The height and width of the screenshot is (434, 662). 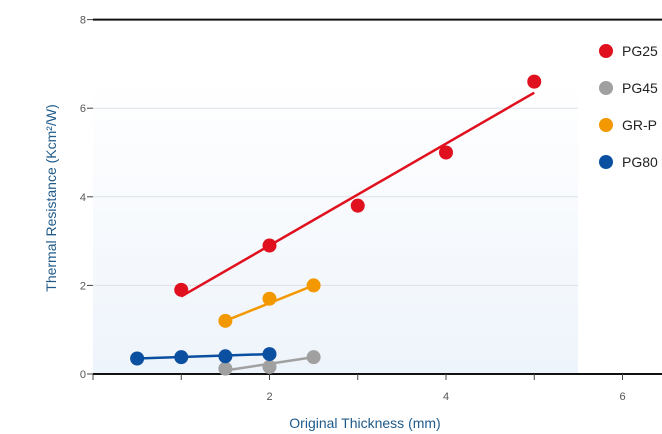 What do you see at coordinates (83, 198) in the screenshot?
I see `y-tick-label: 4` at bounding box center [83, 198].